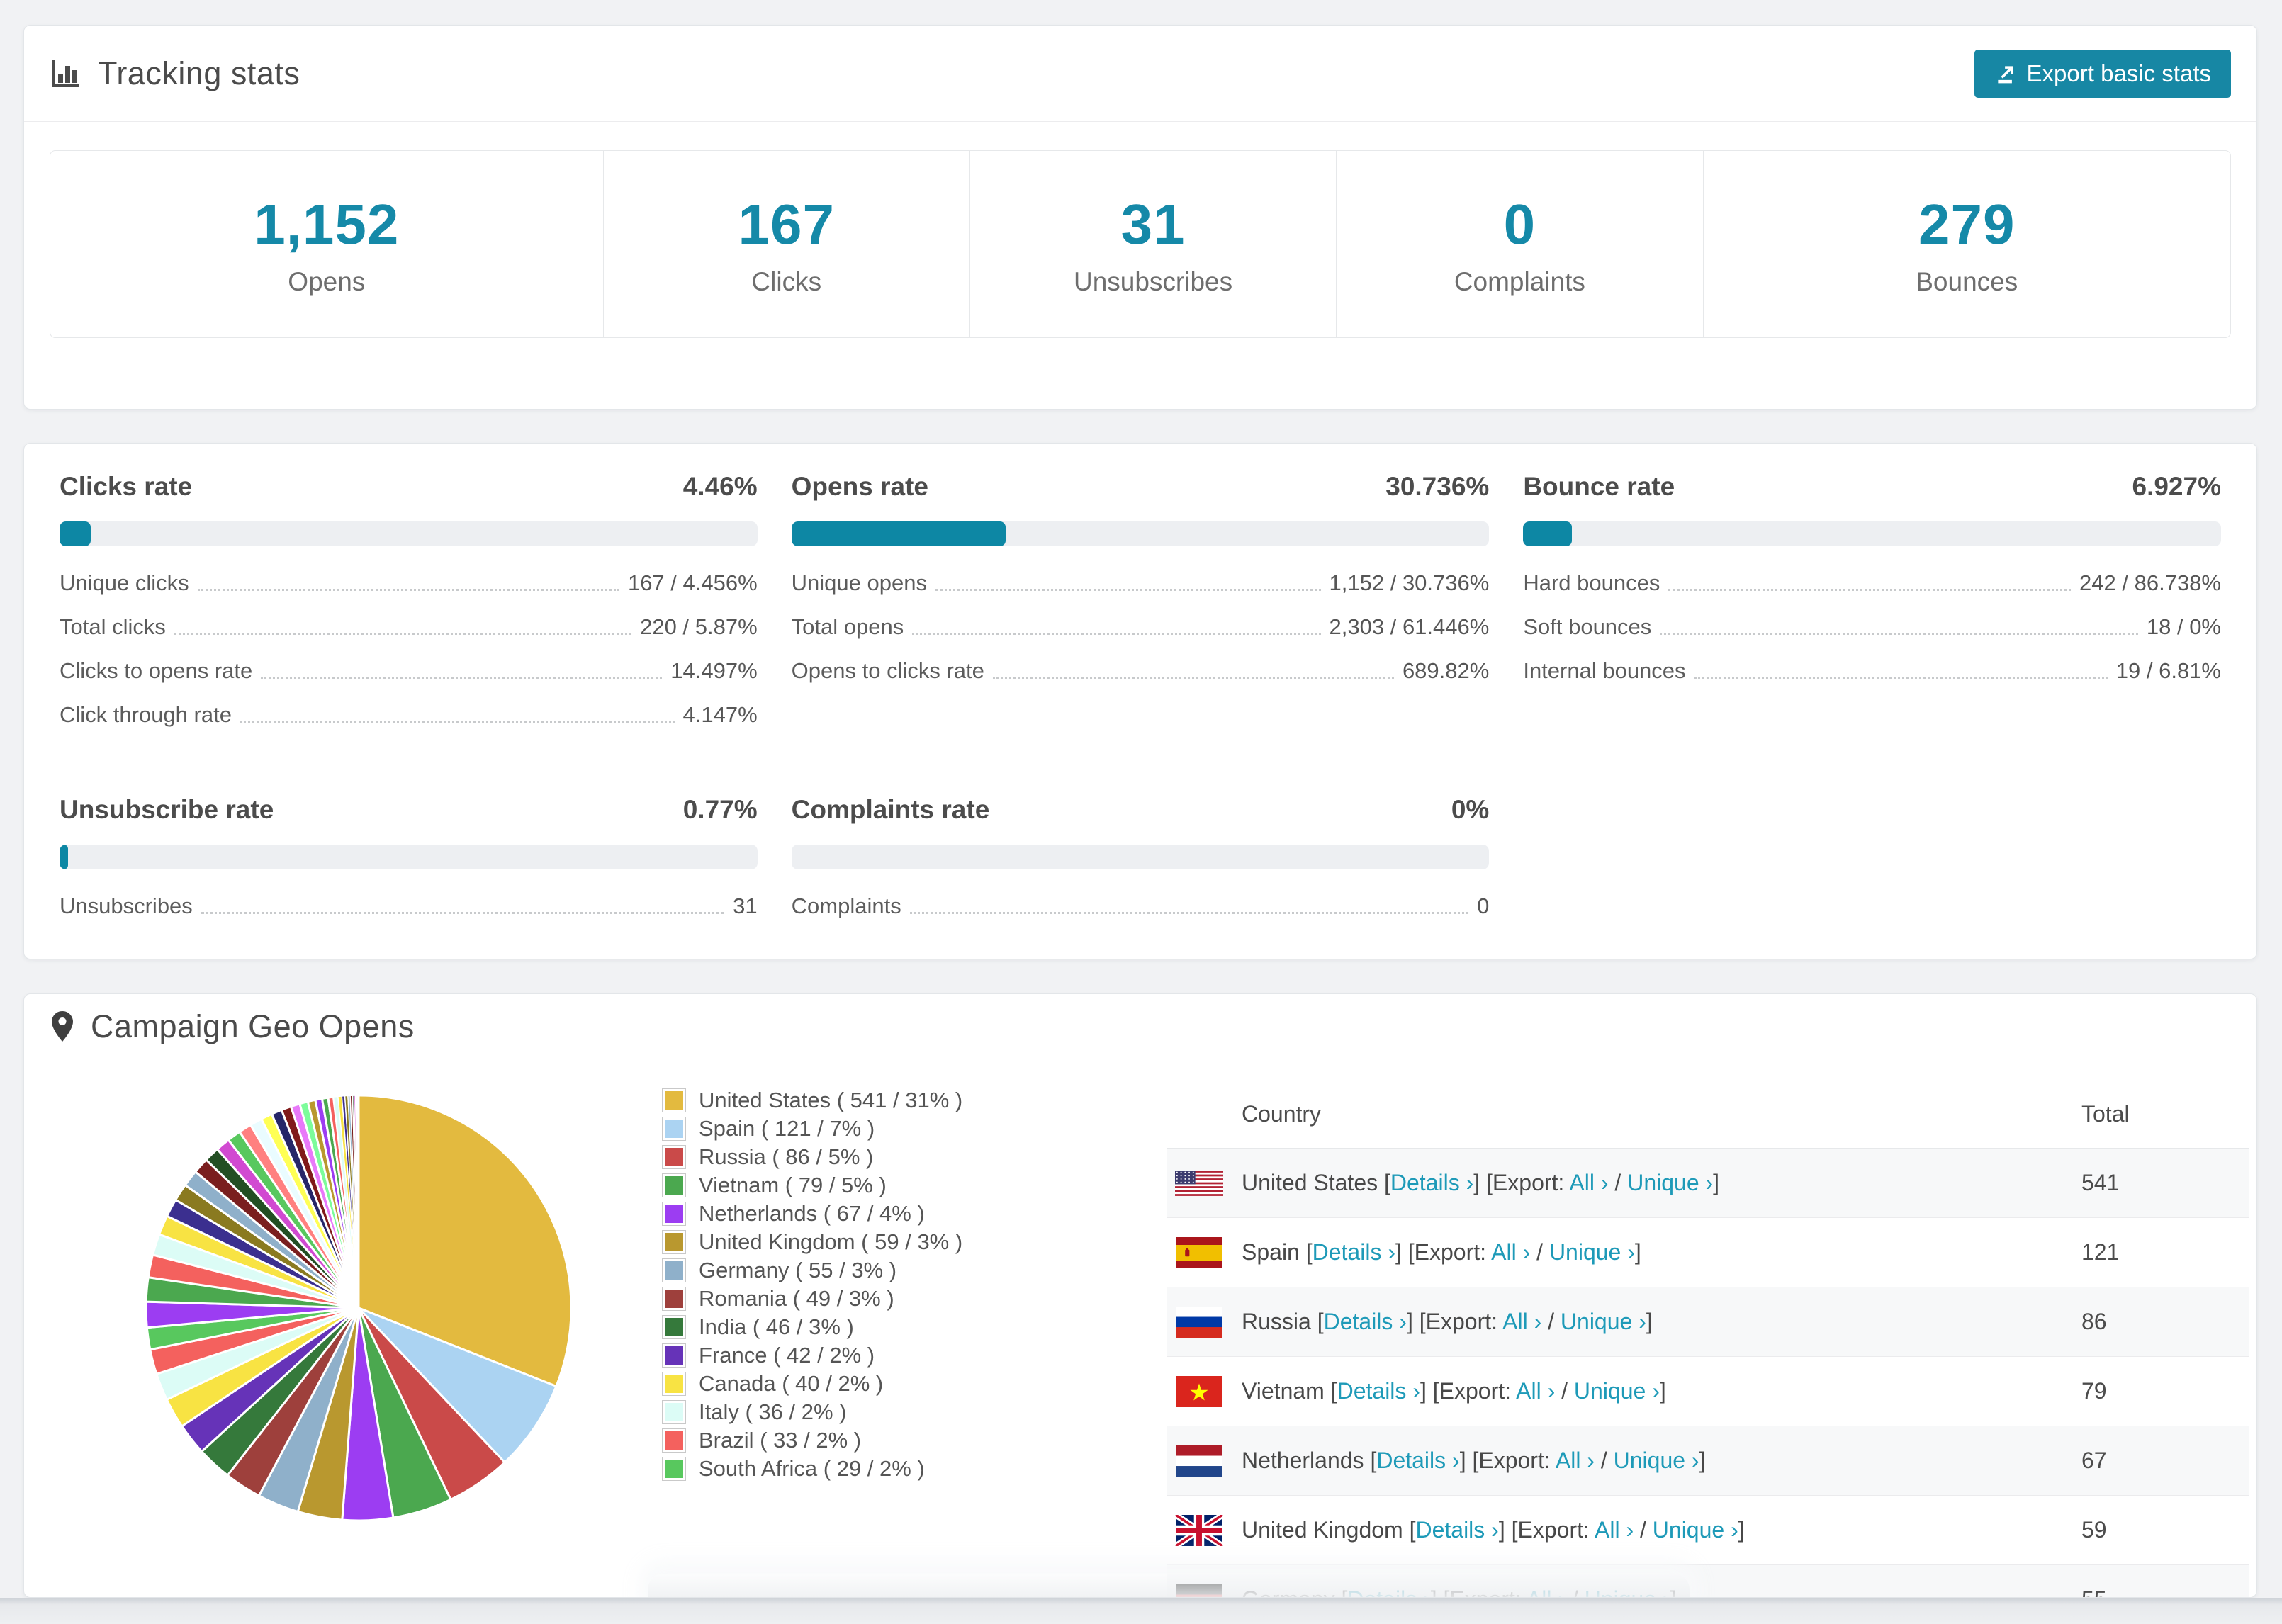 The height and width of the screenshot is (1624, 2282). What do you see at coordinates (812, 1100) in the screenshot?
I see `legend-item-united-states: United States ( 541 / 31% )` at bounding box center [812, 1100].